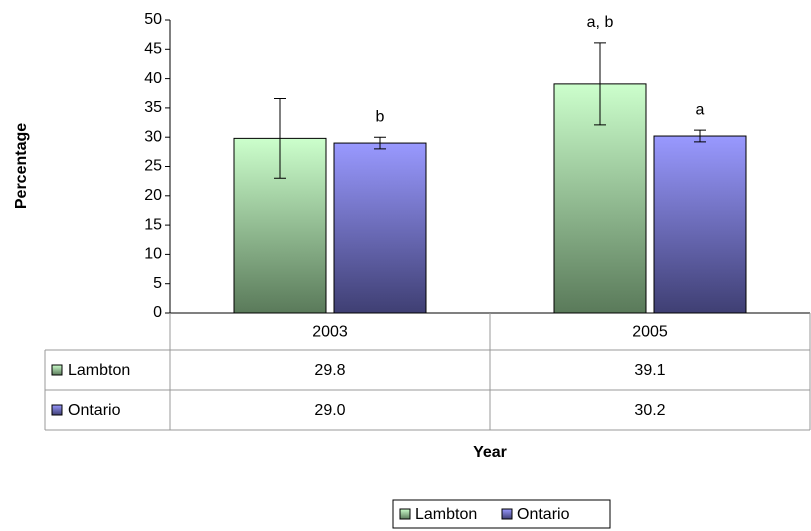  Describe the element at coordinates (600, 22) in the screenshot. I see `annotation: a, b` at that location.